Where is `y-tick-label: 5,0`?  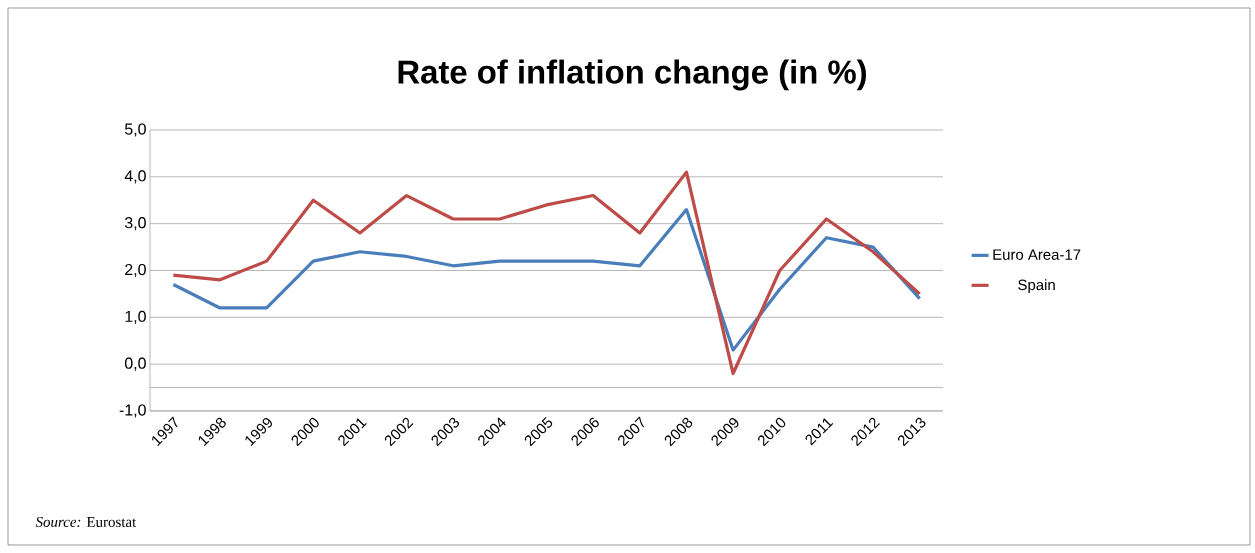
y-tick-label: 5,0 is located at coordinates (135, 130).